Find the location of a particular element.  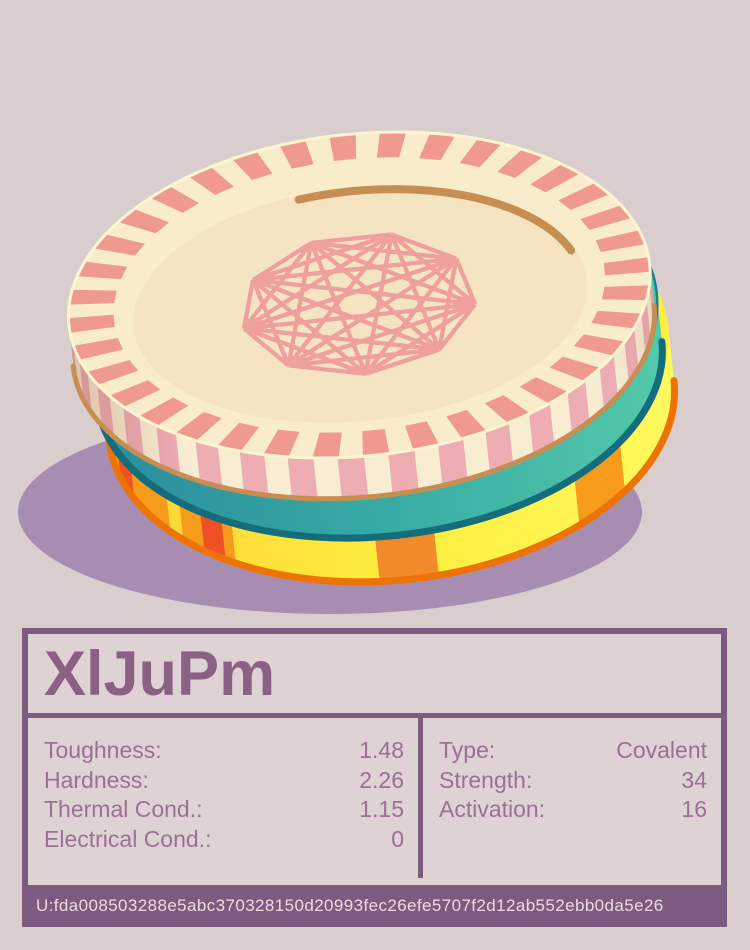

stat-row-thermal-cond: Thermal Cond.: 1.15 is located at coordinates (224, 810).